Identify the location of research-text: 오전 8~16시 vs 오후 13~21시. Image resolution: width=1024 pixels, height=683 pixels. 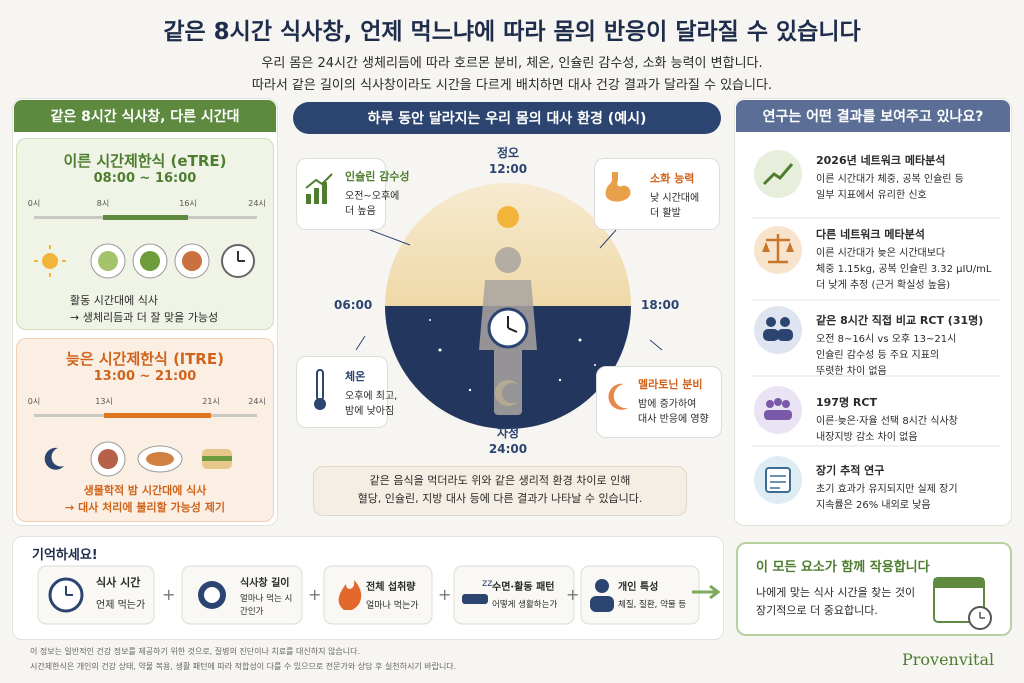
(886, 339).